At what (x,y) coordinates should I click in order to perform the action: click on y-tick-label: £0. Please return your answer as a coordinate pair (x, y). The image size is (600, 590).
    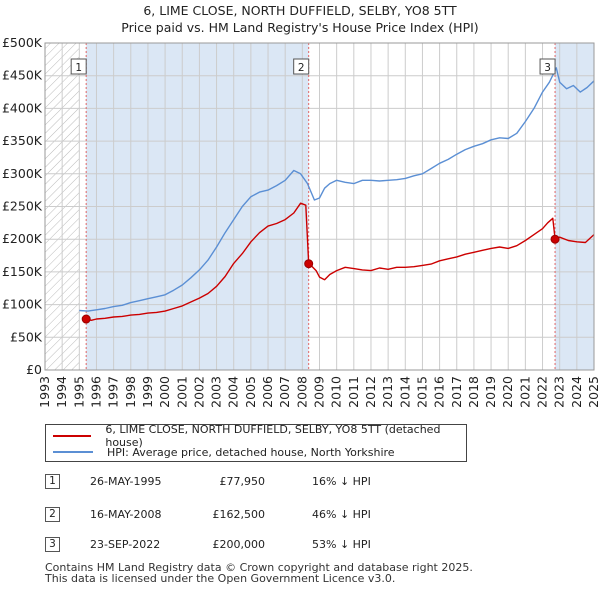
    Looking at the image, I should click on (34, 369).